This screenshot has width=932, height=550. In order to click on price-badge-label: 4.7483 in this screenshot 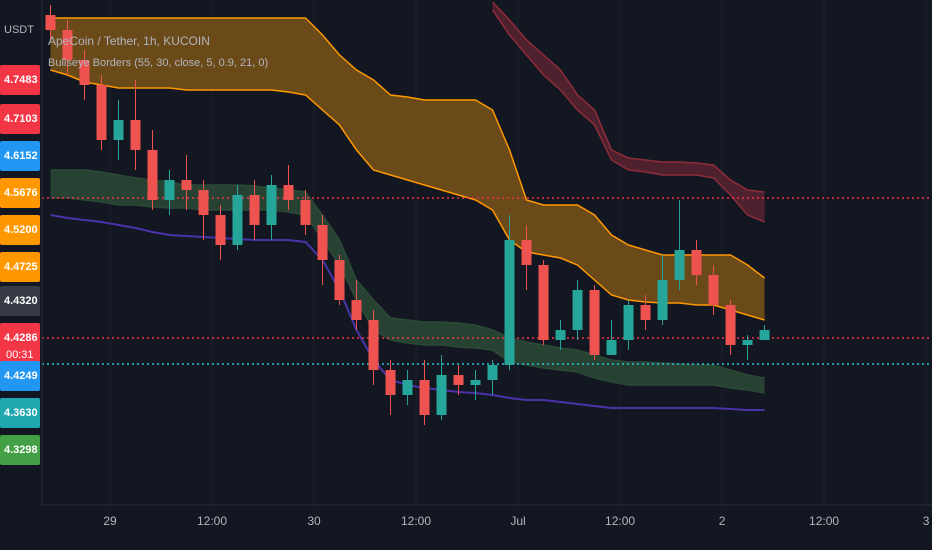, I will do `click(21, 80)`.